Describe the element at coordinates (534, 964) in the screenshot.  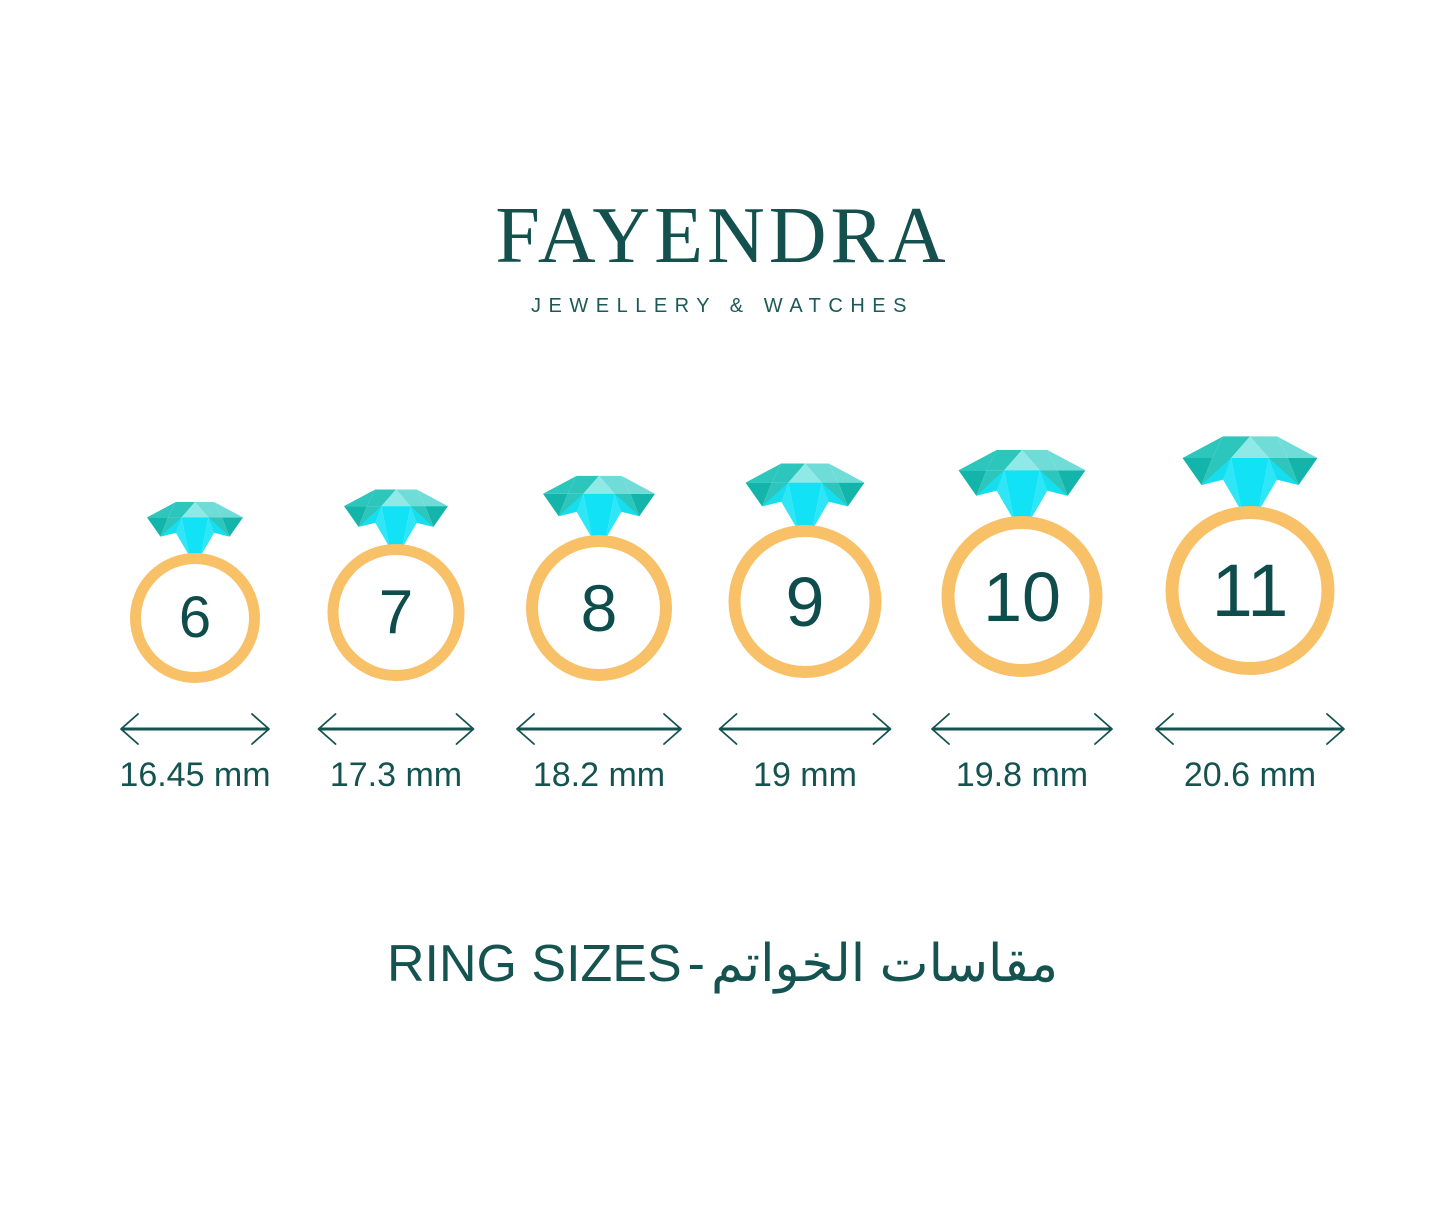
I see `chart-title-en: RING SIZES` at that location.